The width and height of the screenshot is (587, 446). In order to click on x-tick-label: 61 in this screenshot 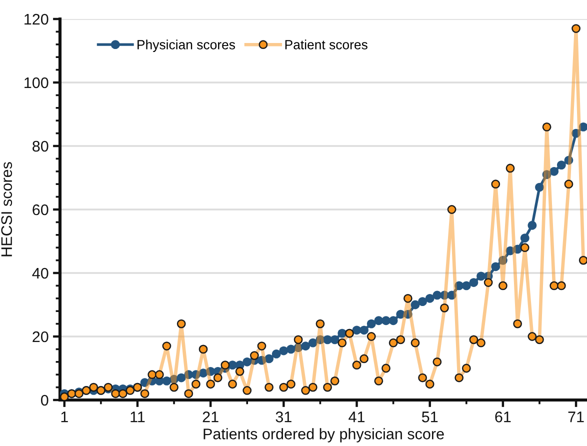, I will do `click(503, 417)`.